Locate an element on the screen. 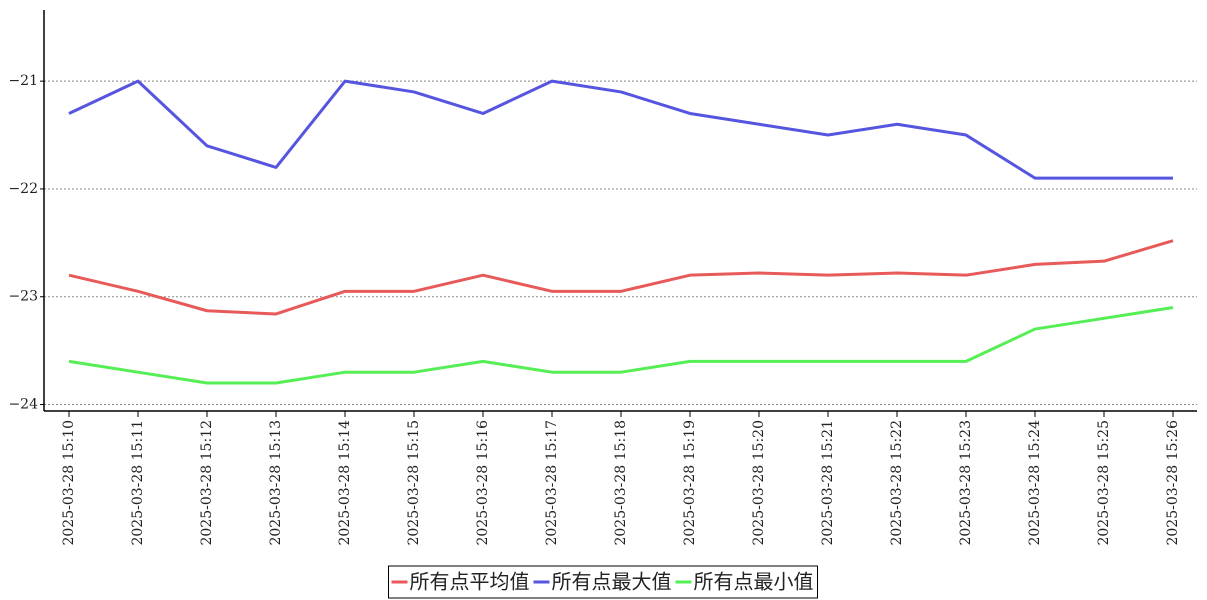 Image resolution: width=1207 pixels, height=600 pixels. y-tick-label: −21 is located at coordinates (23, 81).